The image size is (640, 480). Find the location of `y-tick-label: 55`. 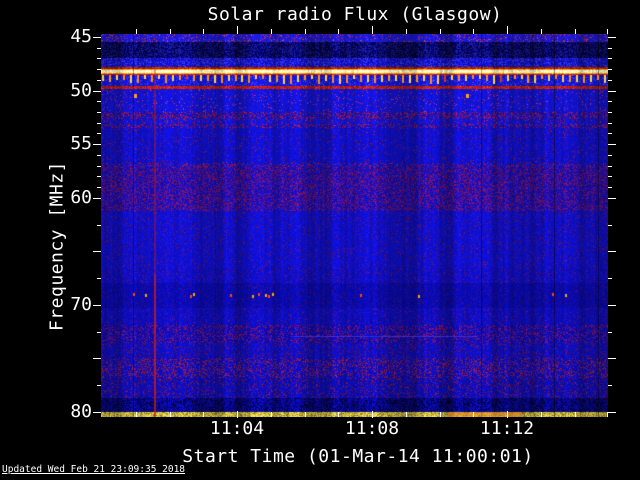

y-tick-label: 55 is located at coordinates (81, 143).